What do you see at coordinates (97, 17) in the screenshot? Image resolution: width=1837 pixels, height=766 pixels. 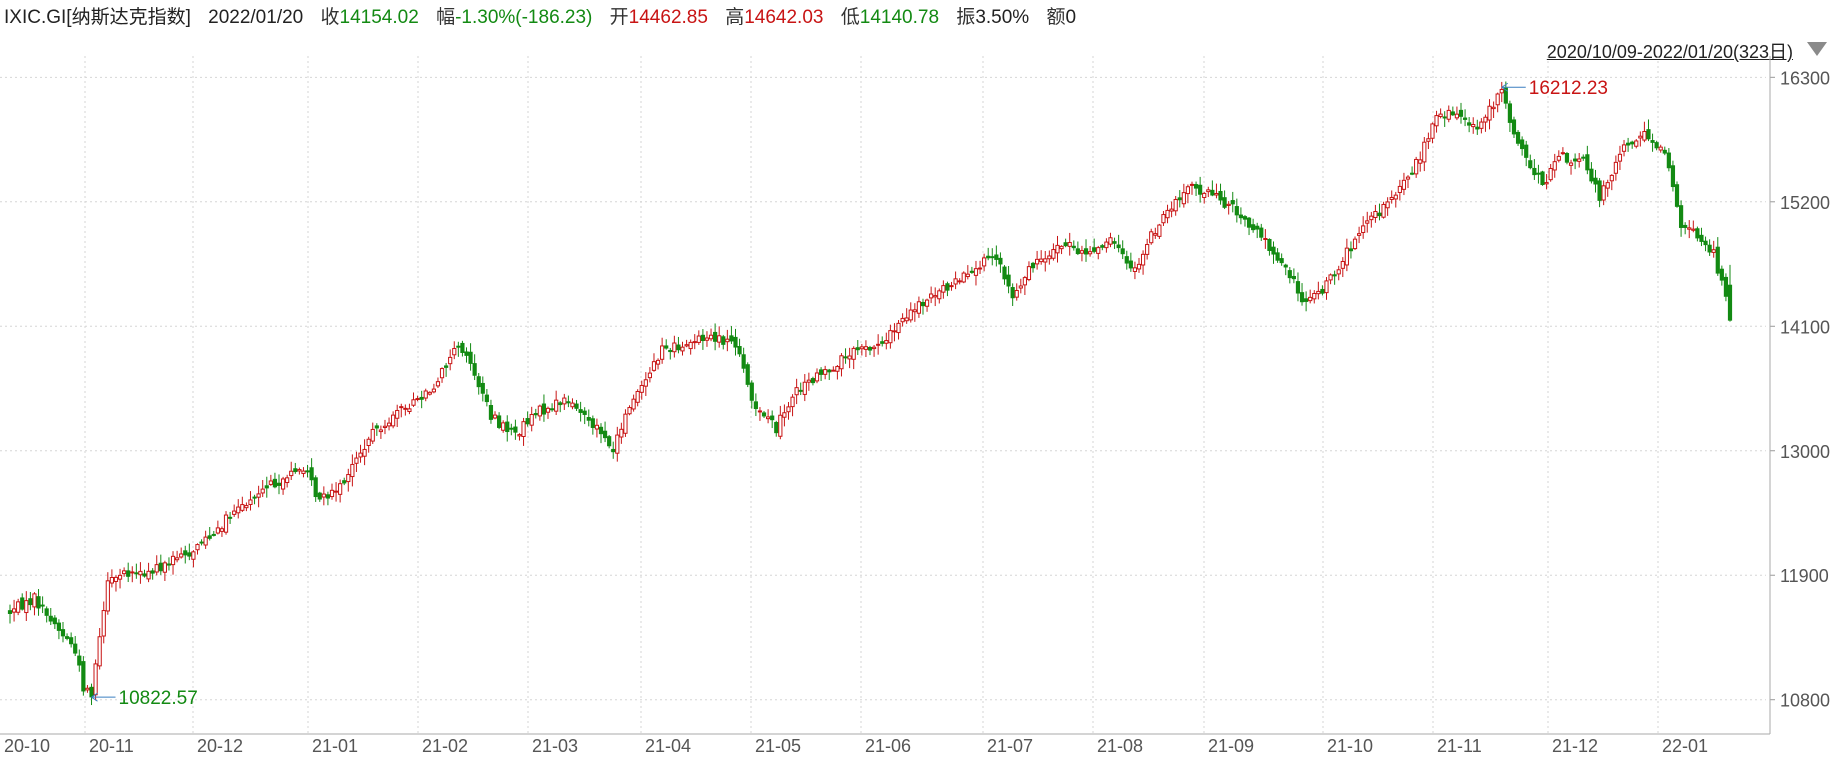 I see `ticker-name: IXIC.GI[纳斯达克指数]` at bounding box center [97, 17].